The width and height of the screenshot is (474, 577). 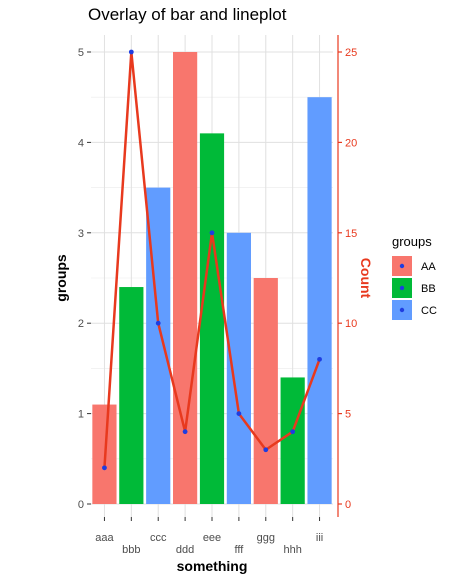 I want to click on legend-title: groups, so click(x=412, y=241).